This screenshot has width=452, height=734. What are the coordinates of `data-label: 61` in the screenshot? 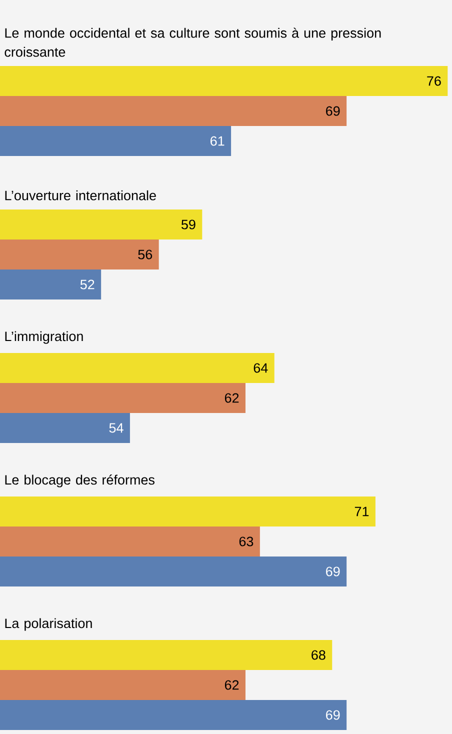 It's located at (217, 141).